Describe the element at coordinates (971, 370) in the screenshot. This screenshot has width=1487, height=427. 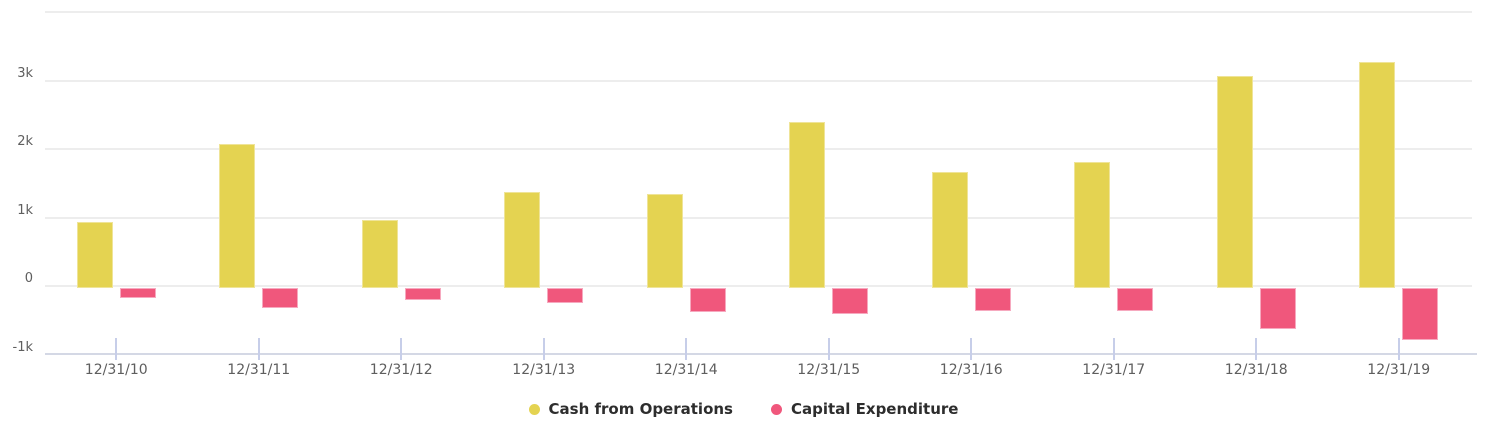
I see `x-axis-label: 12/31/16` at that location.